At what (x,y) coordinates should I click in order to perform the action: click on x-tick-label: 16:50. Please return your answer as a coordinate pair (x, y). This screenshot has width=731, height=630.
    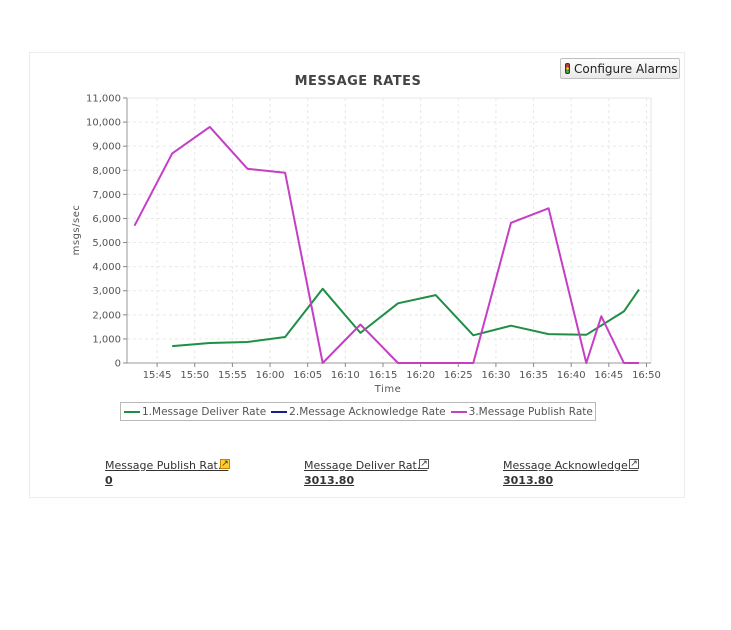
    Looking at the image, I should click on (646, 375).